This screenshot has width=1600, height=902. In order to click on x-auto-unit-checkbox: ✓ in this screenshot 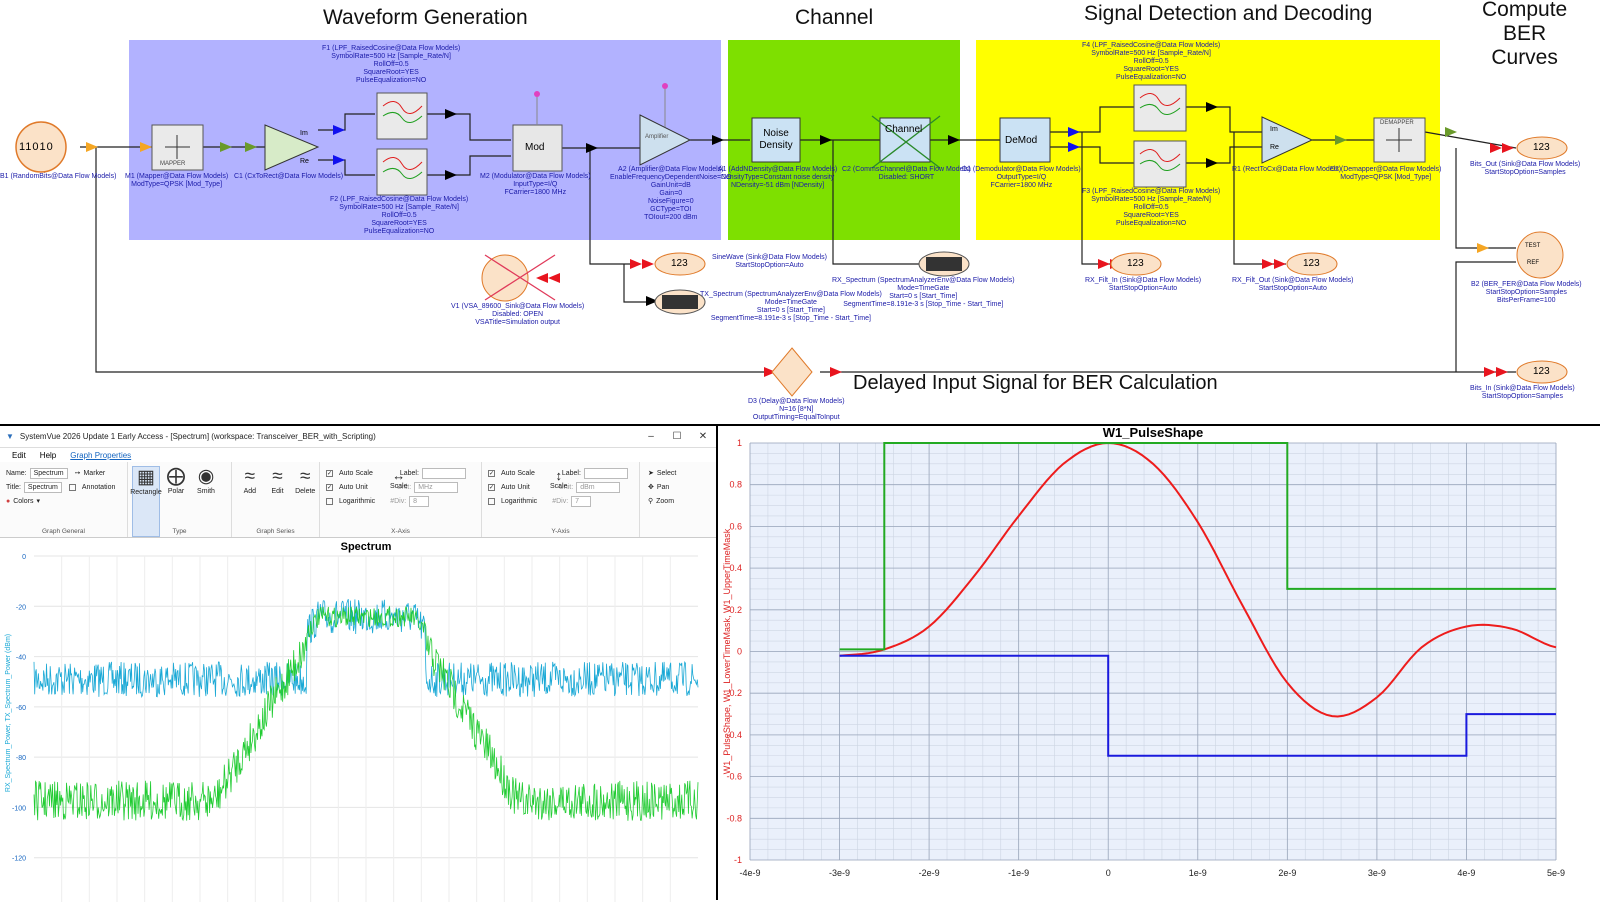, I will do `click(329, 487)`.